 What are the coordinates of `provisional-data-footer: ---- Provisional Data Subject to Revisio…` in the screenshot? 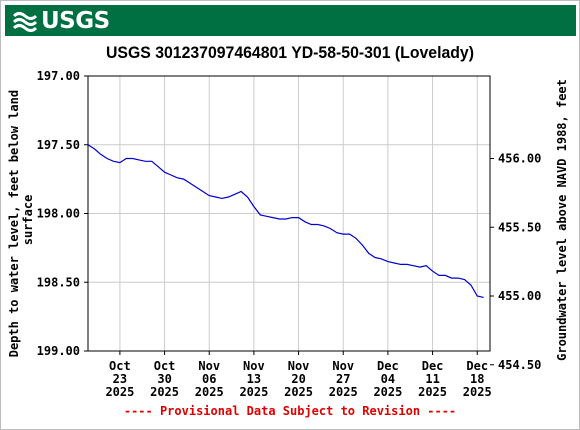 It's located at (290, 411).